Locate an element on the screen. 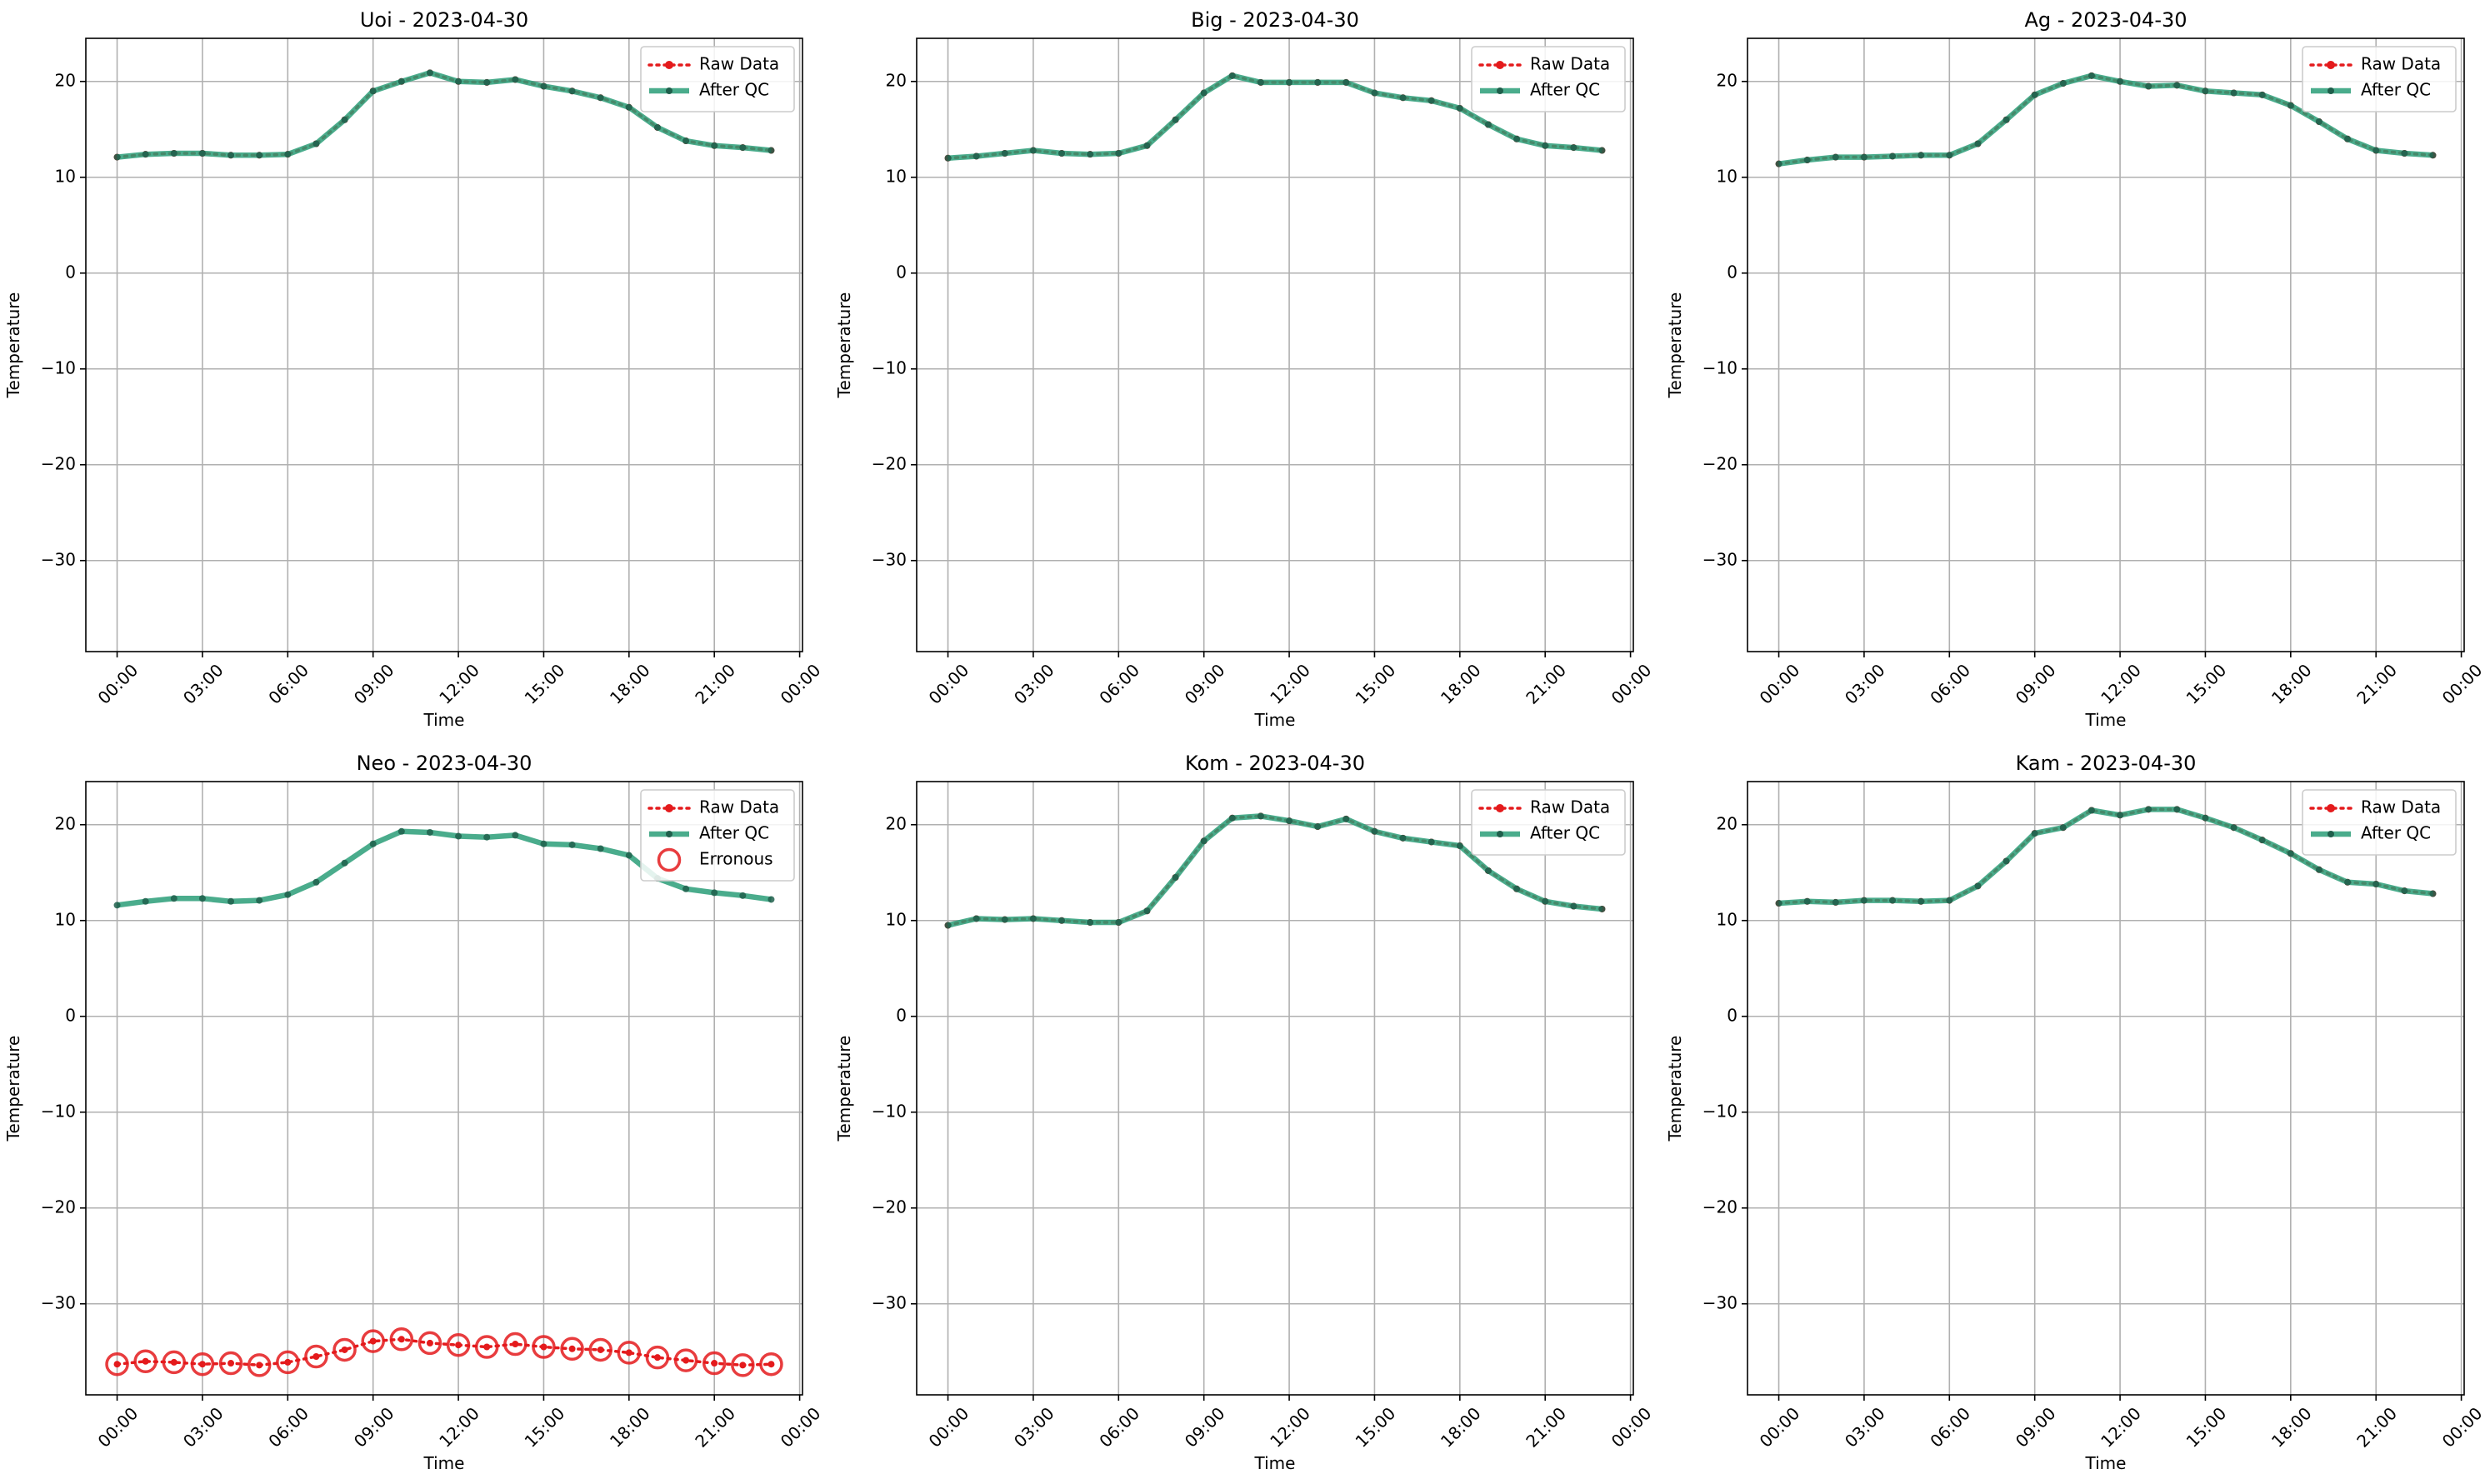 The height and width of the screenshot is (1484, 2485). after-qc-line is located at coordinates (2105, 119).